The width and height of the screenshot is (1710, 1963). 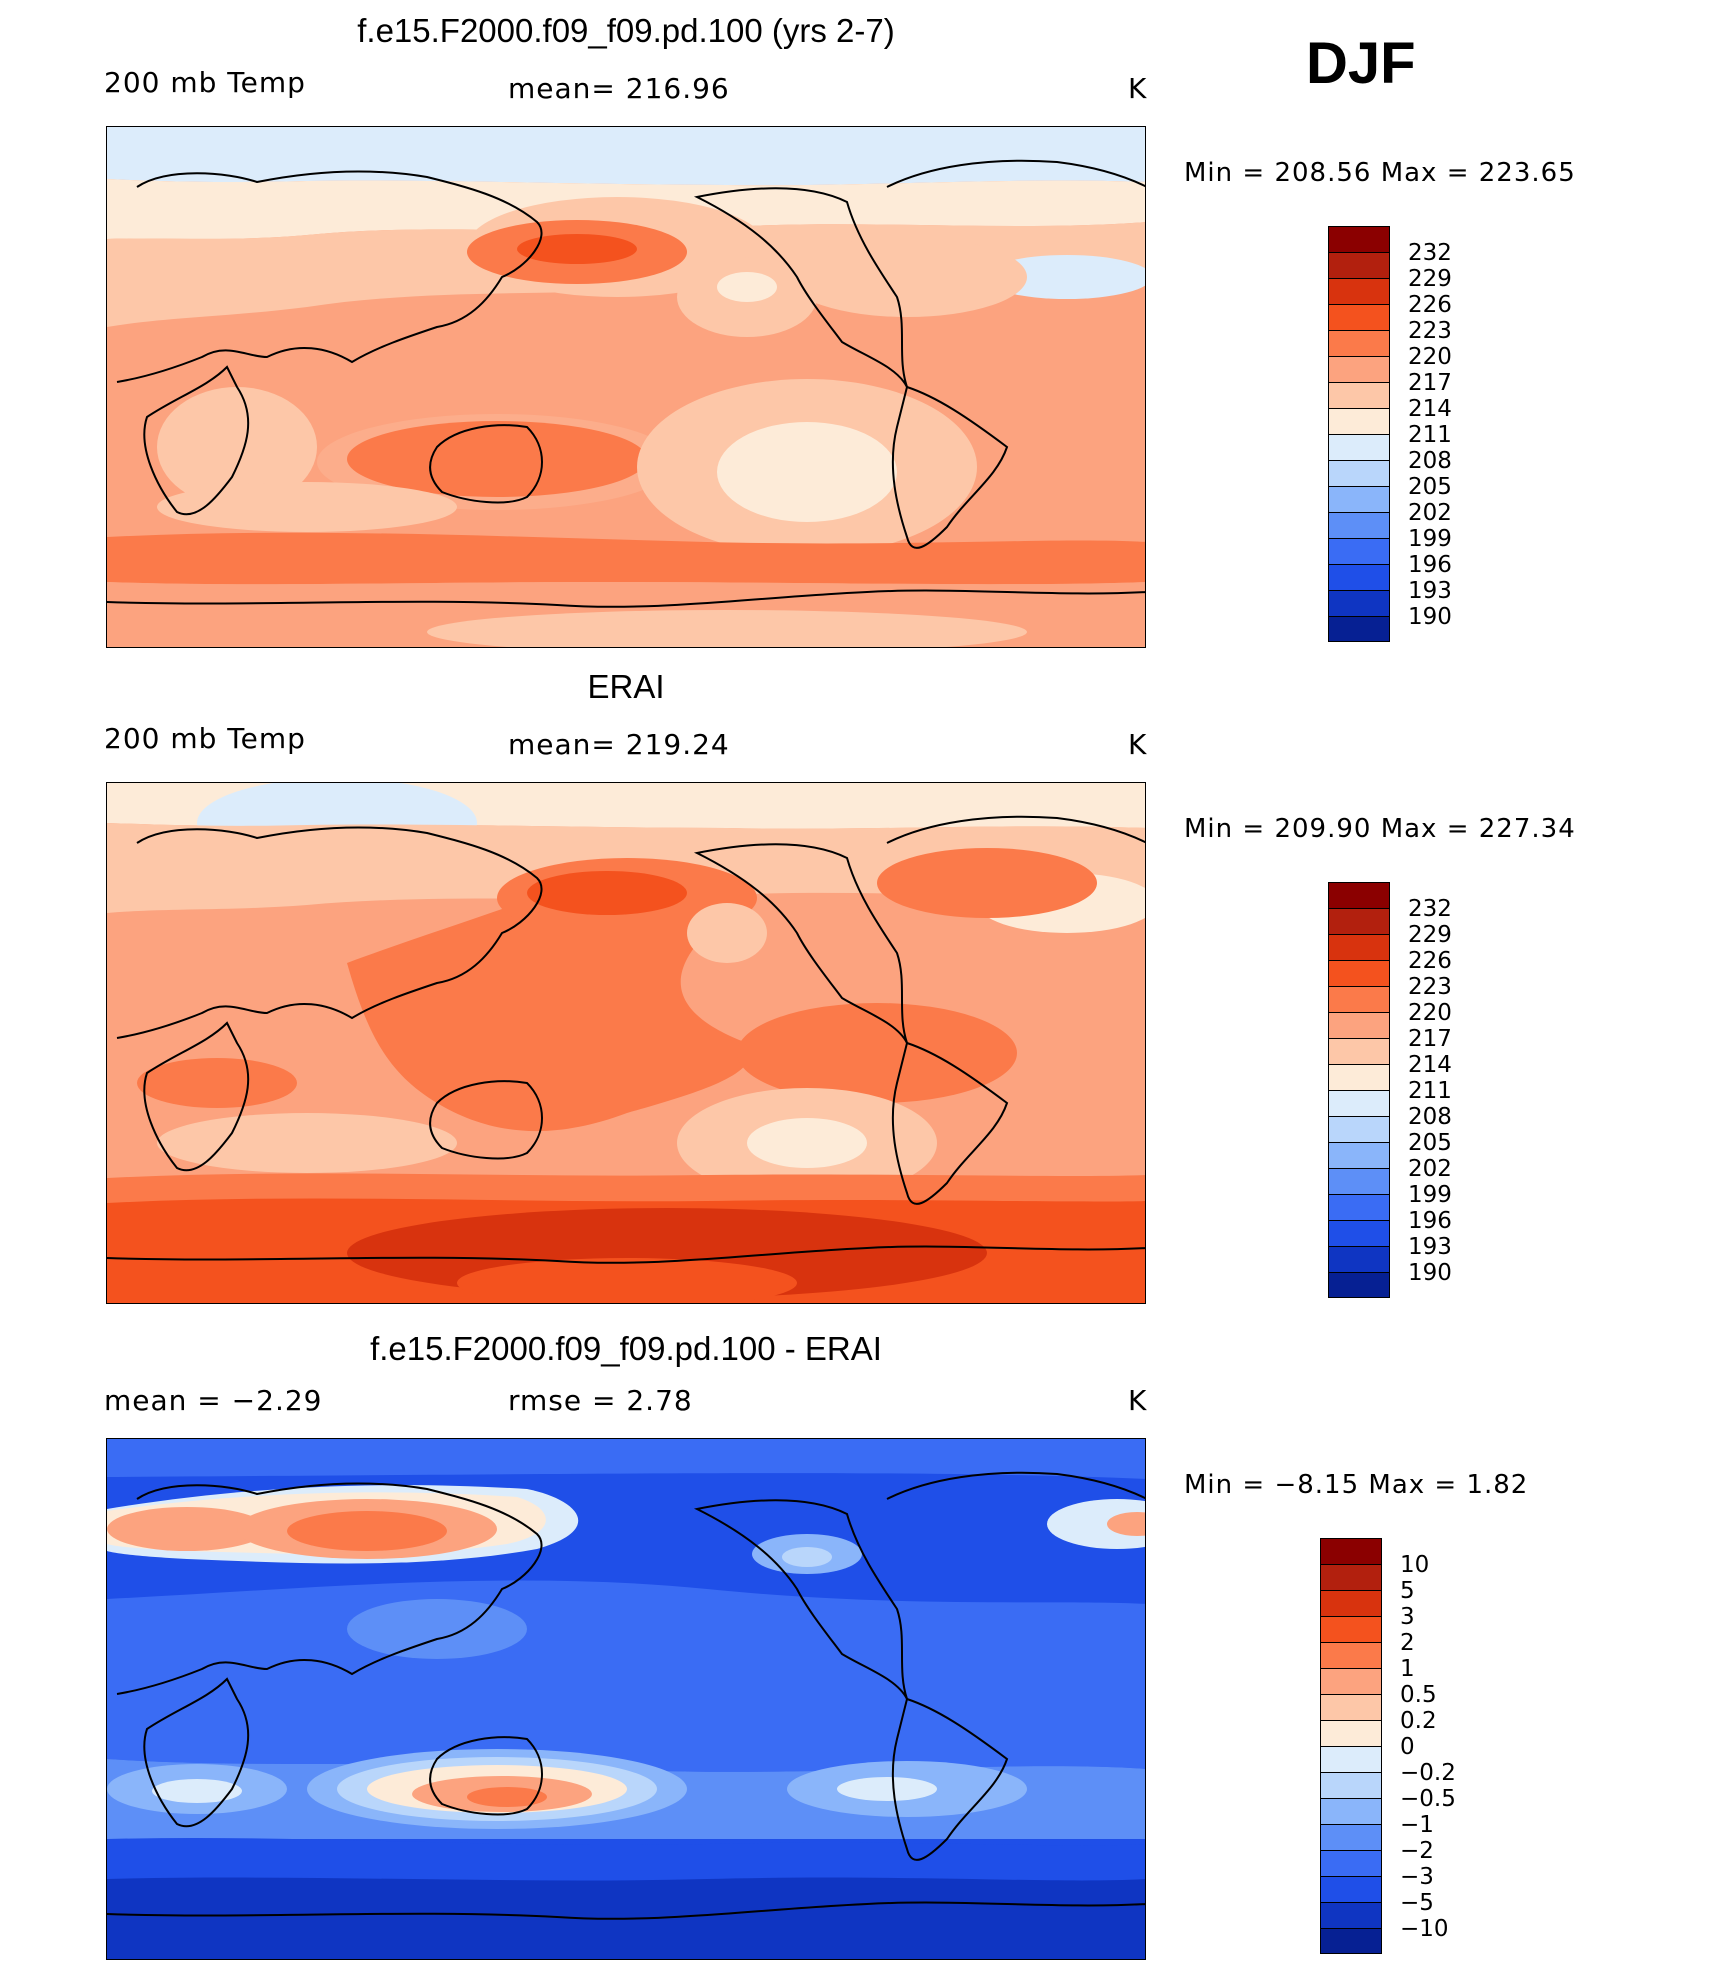 What do you see at coordinates (1407, 1617) in the screenshot?
I see `colorbar-label: 3` at bounding box center [1407, 1617].